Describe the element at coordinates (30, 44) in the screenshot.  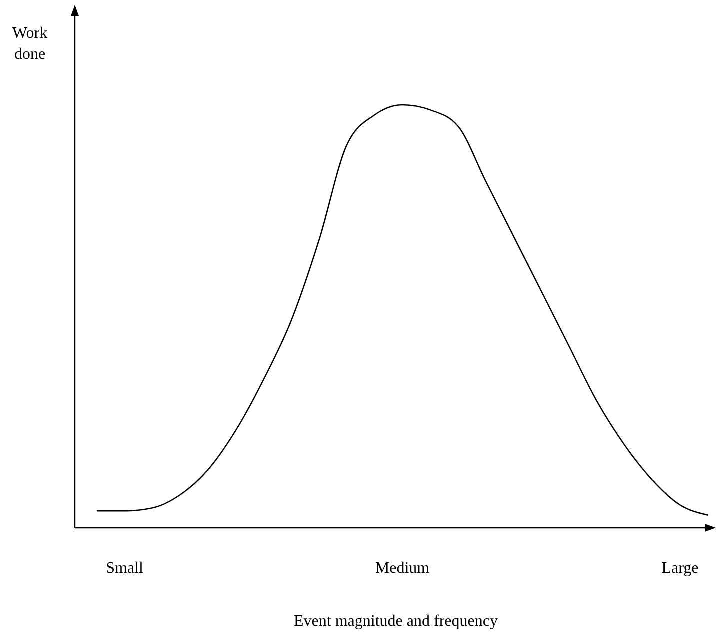
I see `y-axis-title: Work done` at that location.